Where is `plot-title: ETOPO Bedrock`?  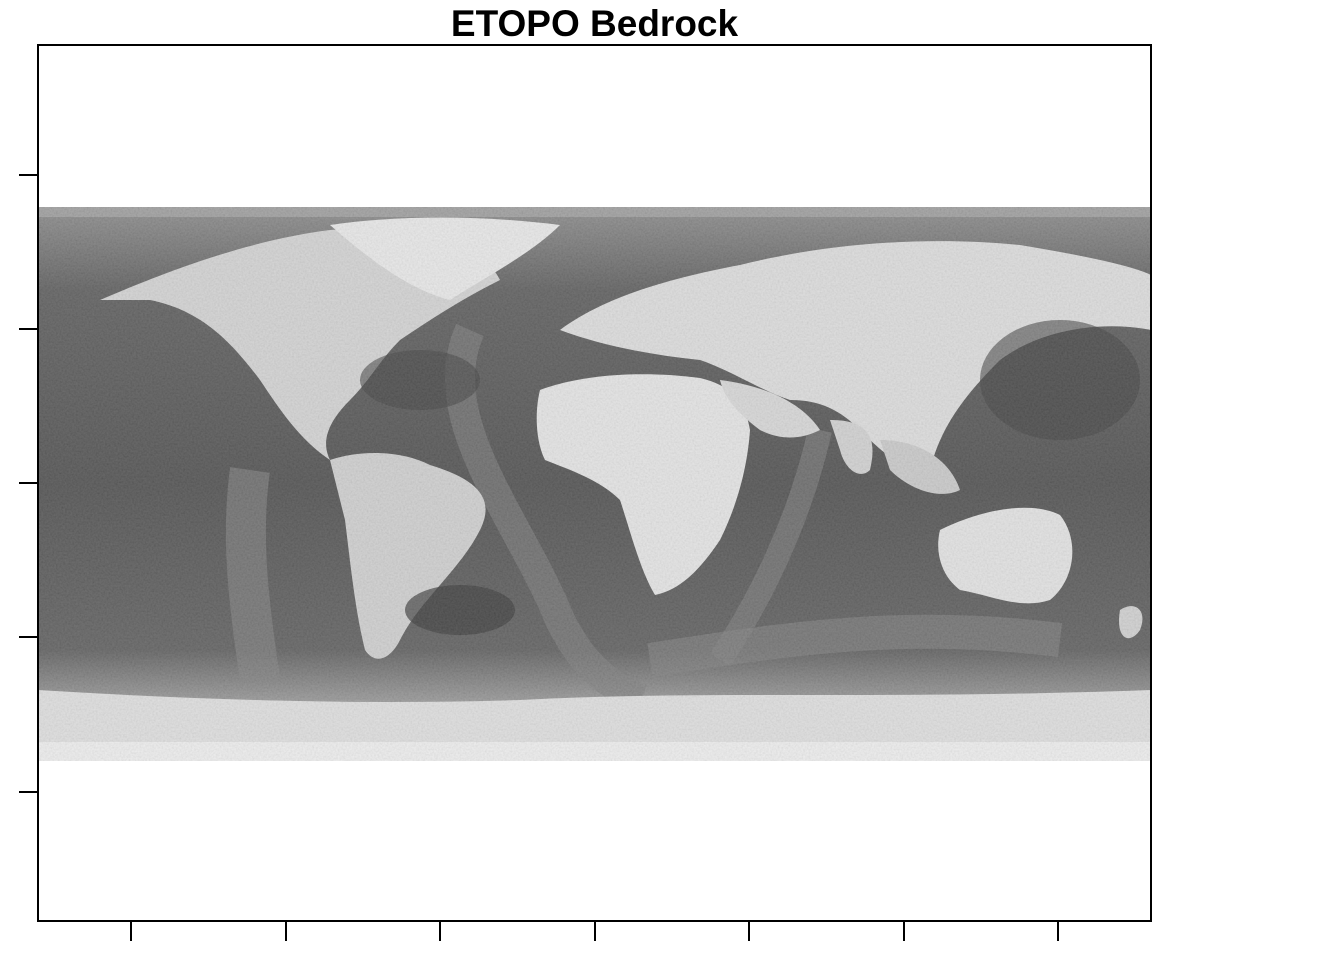 plot-title: ETOPO Bedrock is located at coordinates (594, 23).